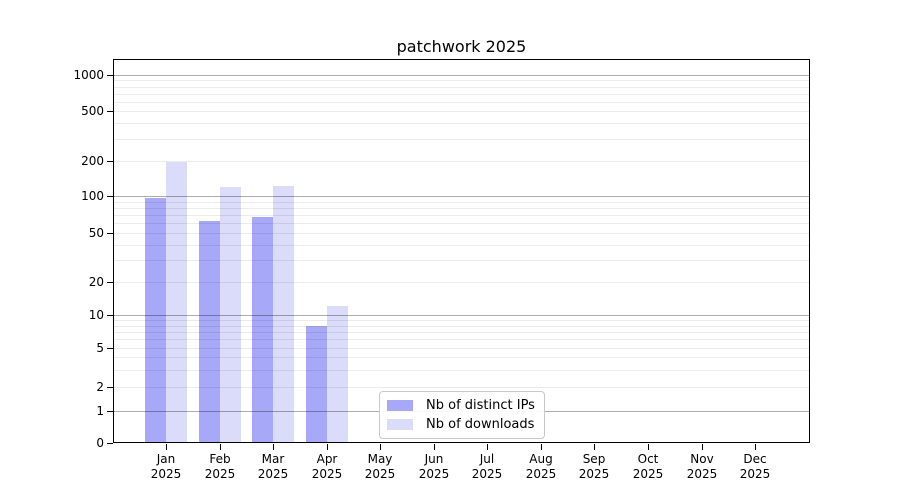 The image size is (900, 500). What do you see at coordinates (96, 282) in the screenshot?
I see `y-tick-label-20: 20` at bounding box center [96, 282].